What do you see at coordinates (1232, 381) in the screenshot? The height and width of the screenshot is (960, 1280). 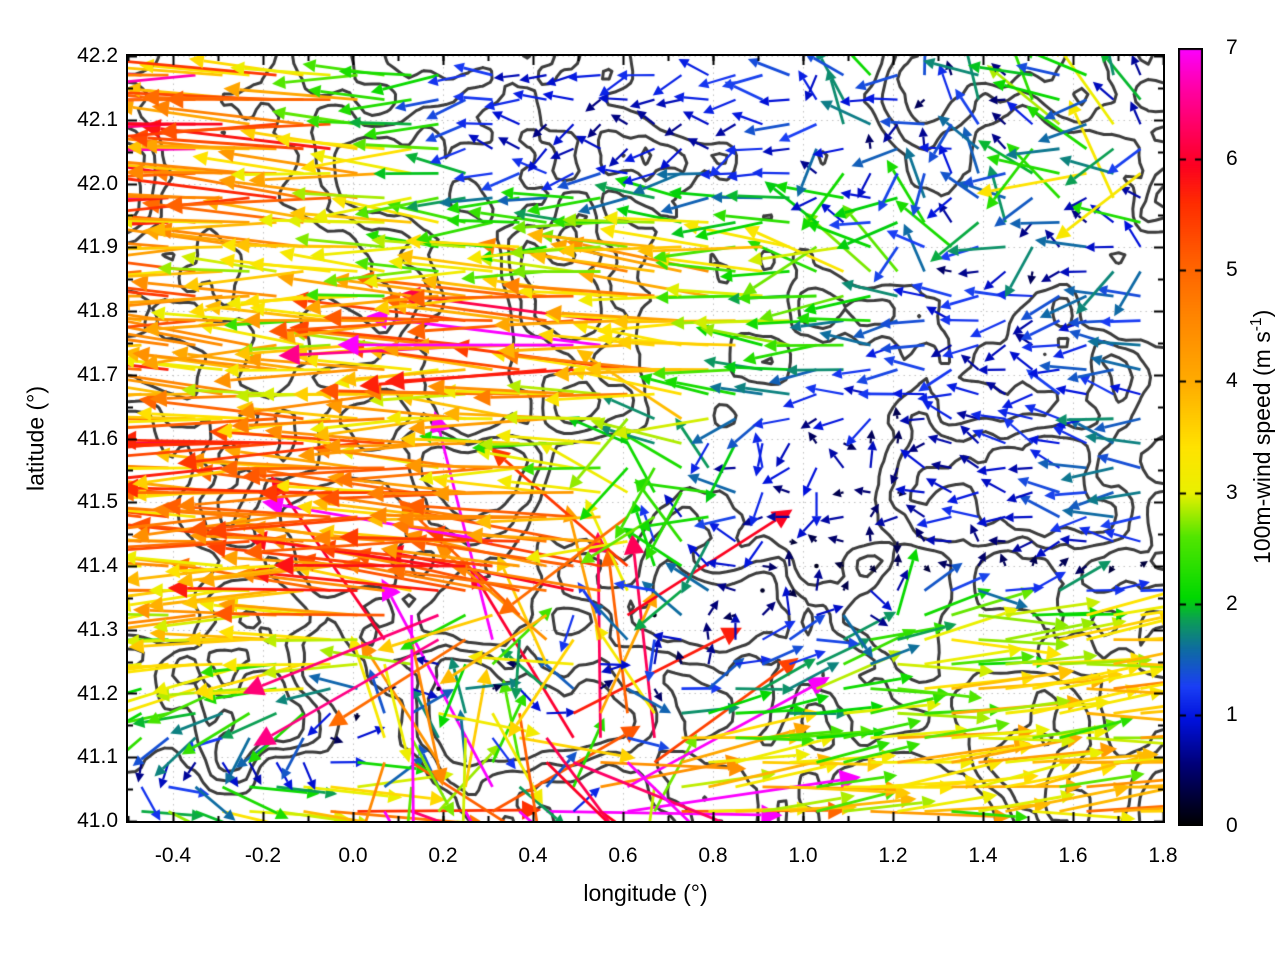 I see `colorbar-tick-label: 4` at bounding box center [1232, 381].